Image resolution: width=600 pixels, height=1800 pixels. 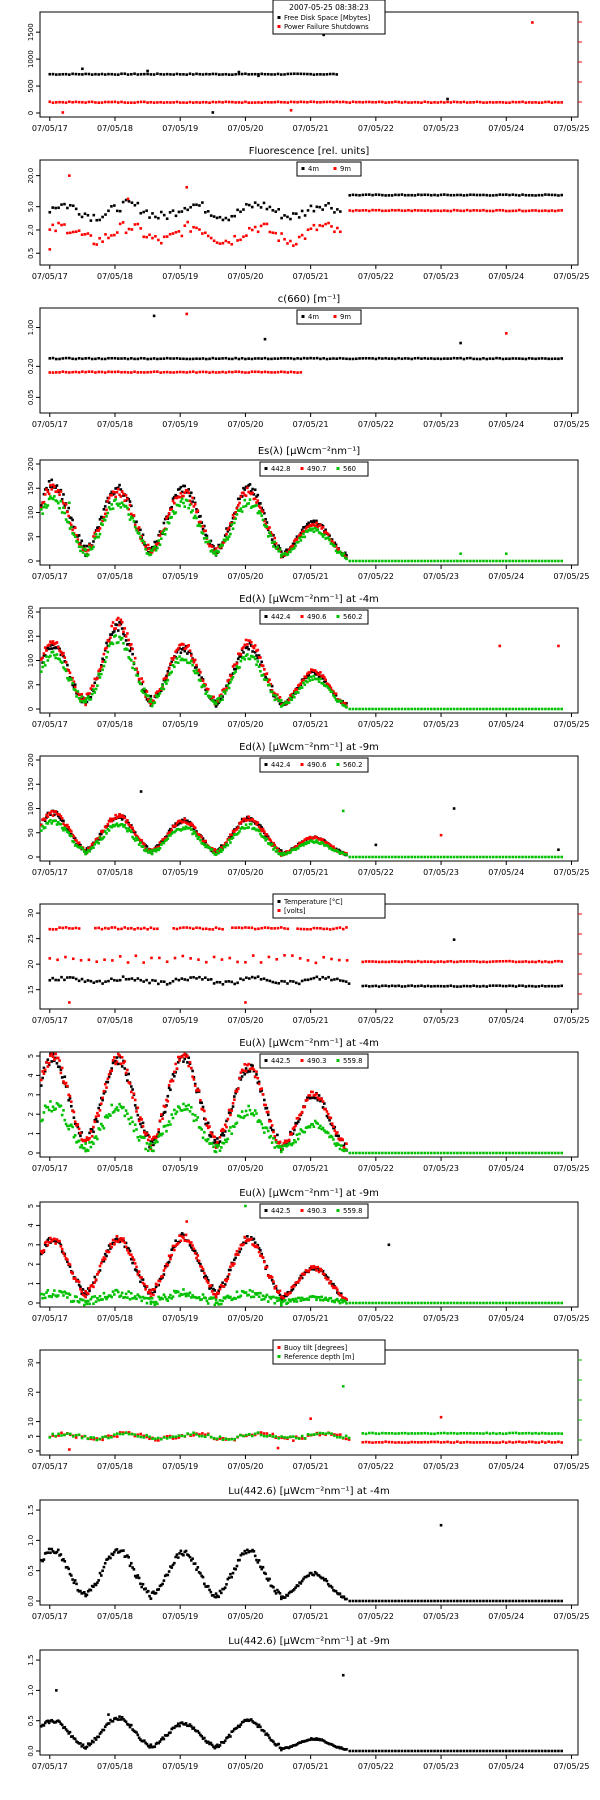 I want to click on y-tick-label: 25, so click(x=31, y=938).